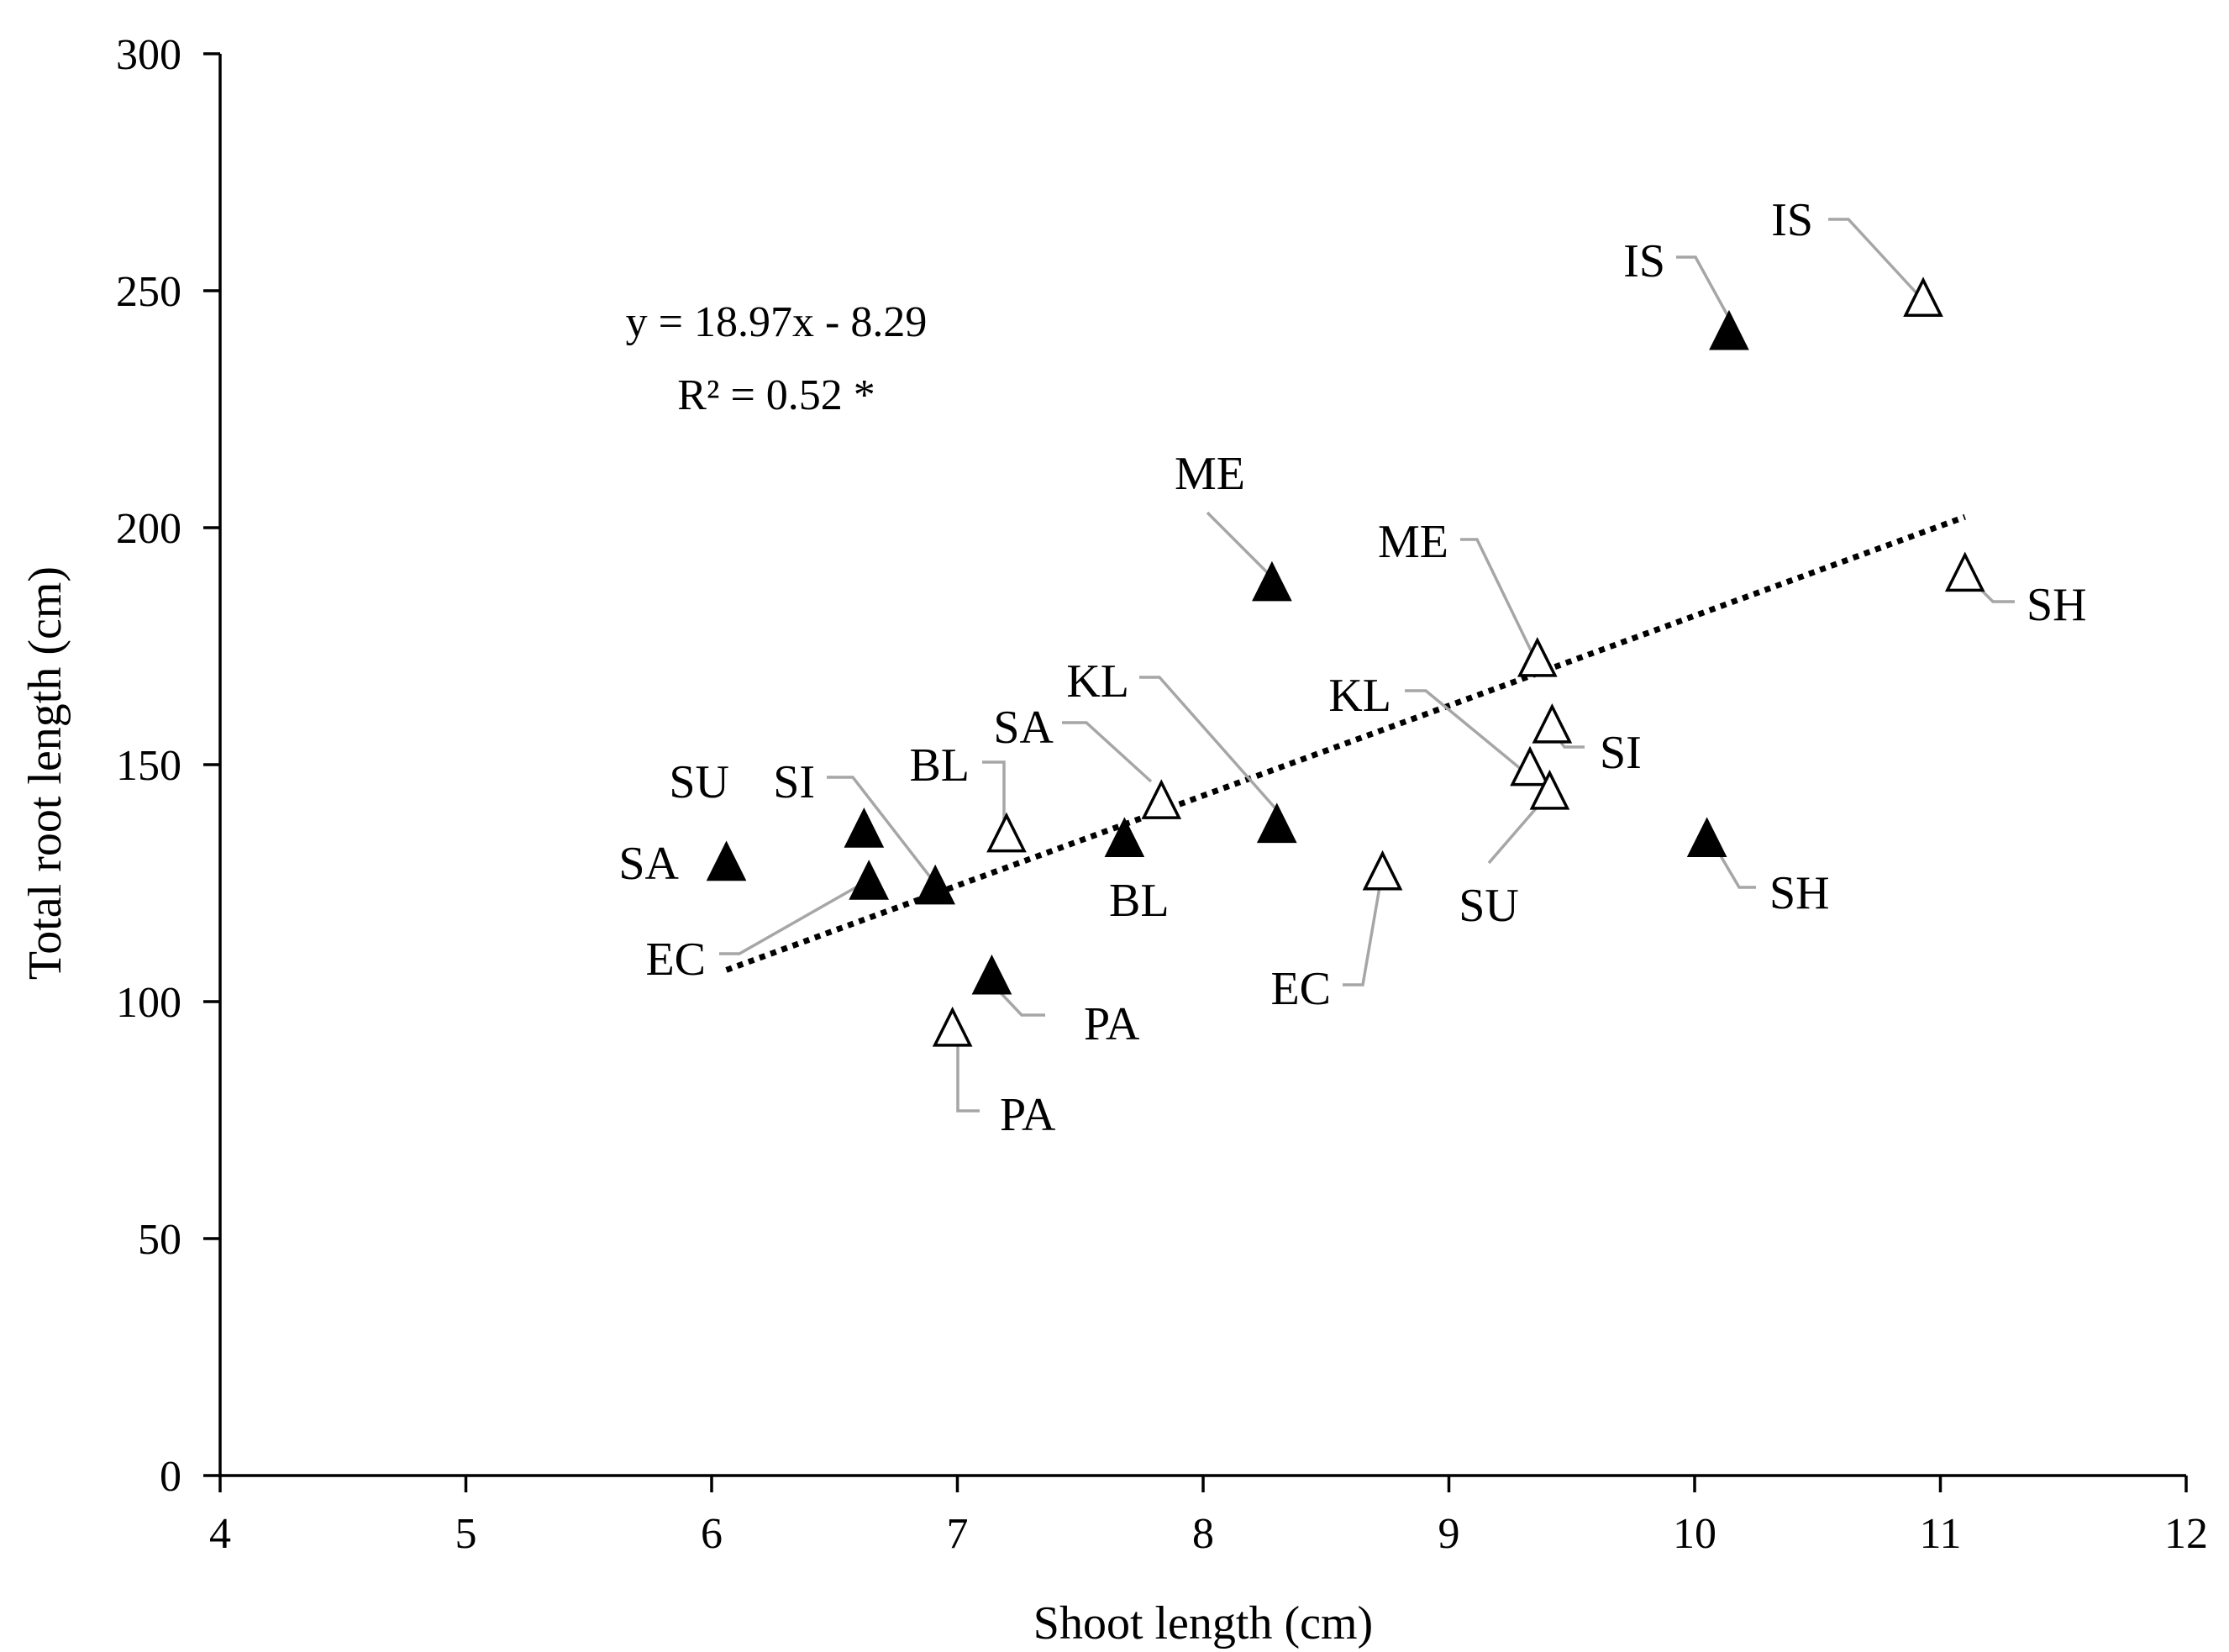  Describe the element at coordinates (1729, 330) in the screenshot. I see `filled-point-is` at that location.